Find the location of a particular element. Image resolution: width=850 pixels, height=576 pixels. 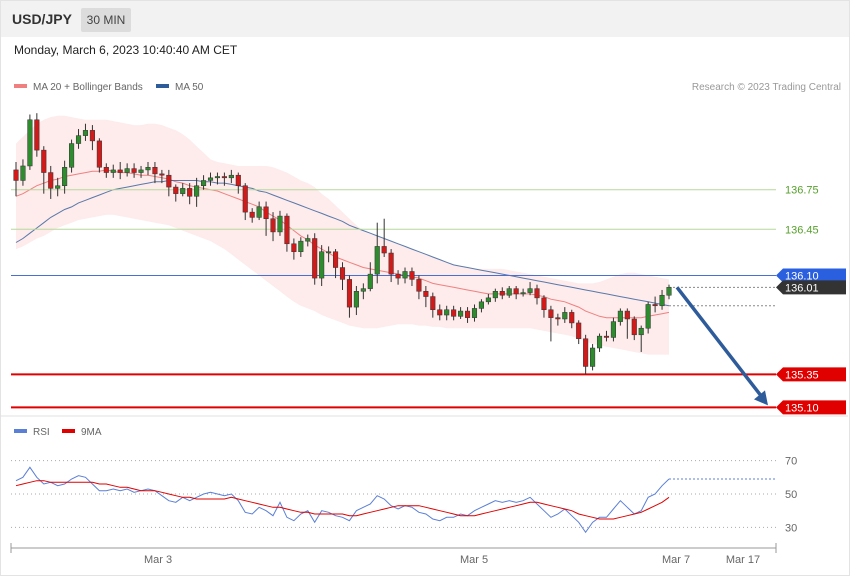

timestamp-label: Monday, March 6, 2023 10:40:40 AM CET is located at coordinates (126, 50).